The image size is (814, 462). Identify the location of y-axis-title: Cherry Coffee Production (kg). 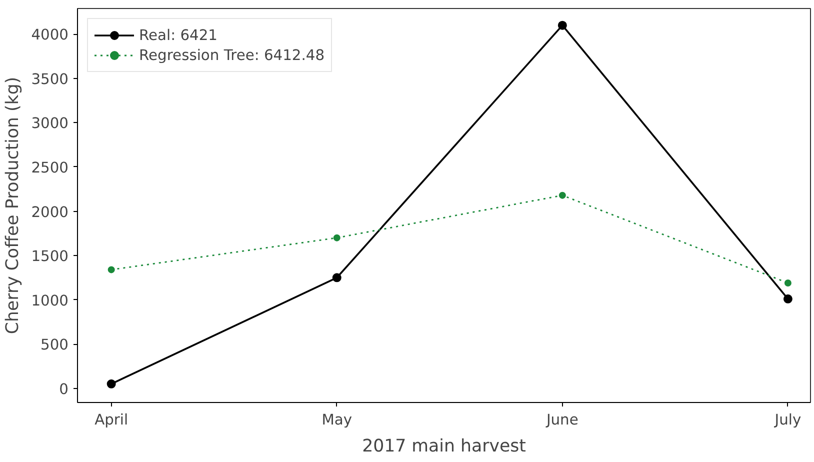
(13, 205).